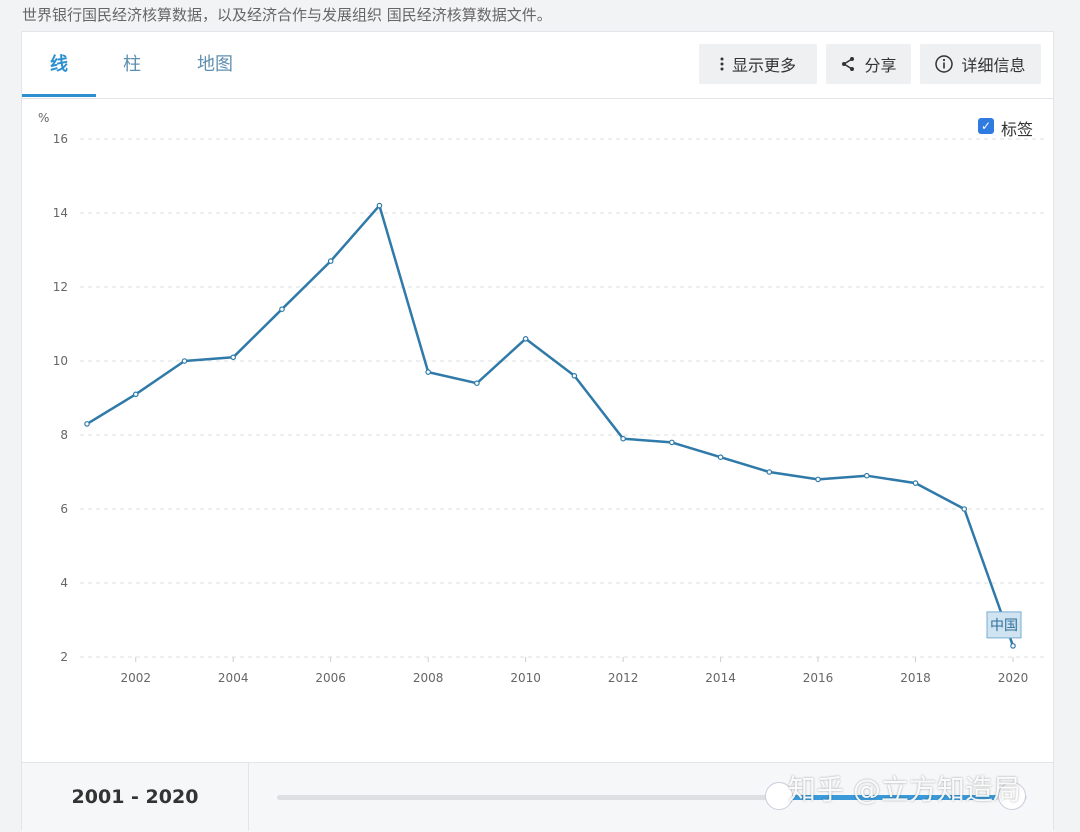 The height and width of the screenshot is (832, 1080). I want to click on share-icon, so click(848, 64).